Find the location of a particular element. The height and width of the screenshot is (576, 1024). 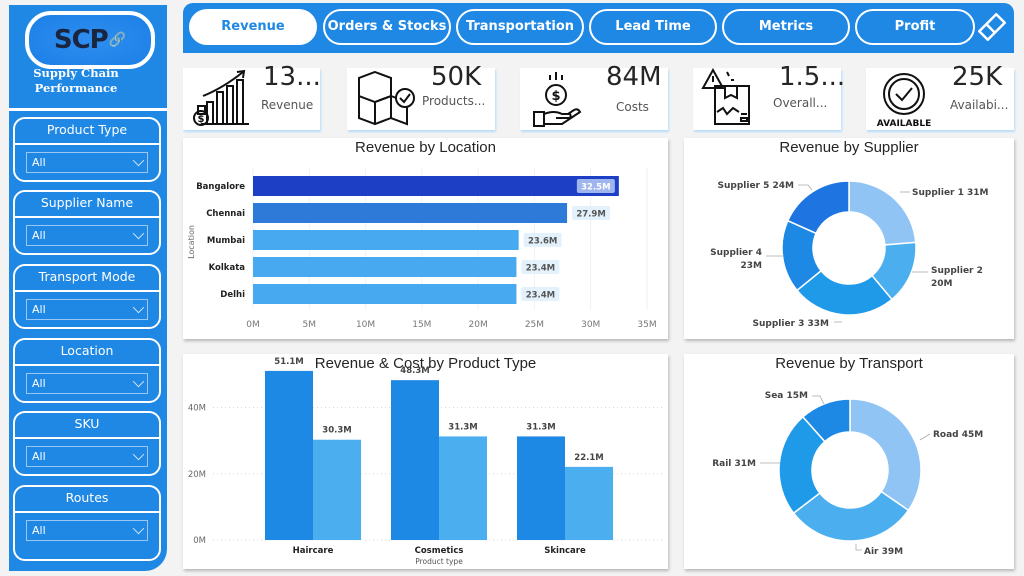

x-tick-label: 30M is located at coordinates (590, 325).